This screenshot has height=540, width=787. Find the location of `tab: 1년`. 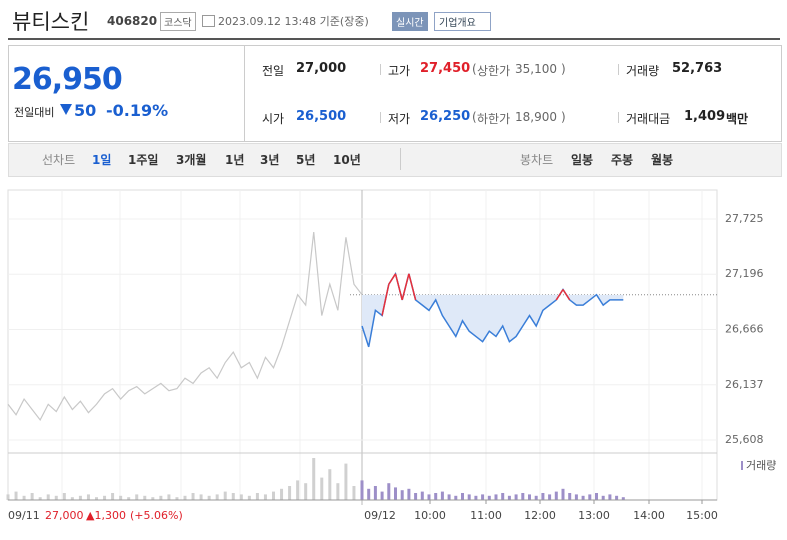

tab: 1년 is located at coordinates (235, 160).